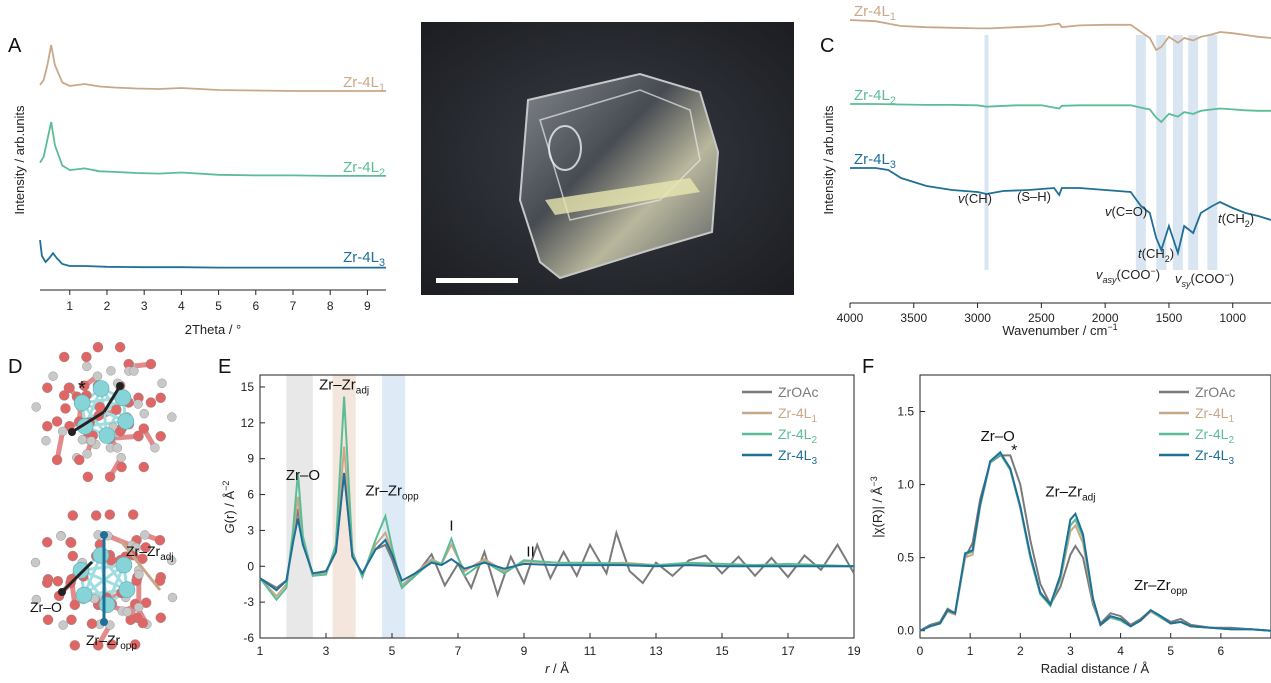  Describe the element at coordinates (77, 577) in the screenshot. I see `zr-o-line` at that location.